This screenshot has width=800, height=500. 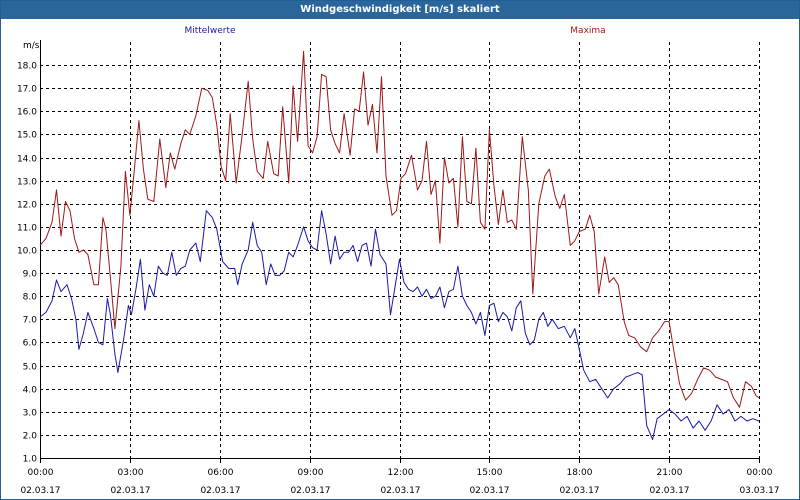 I want to click on y-tick-label: 1.0, so click(x=30, y=460).